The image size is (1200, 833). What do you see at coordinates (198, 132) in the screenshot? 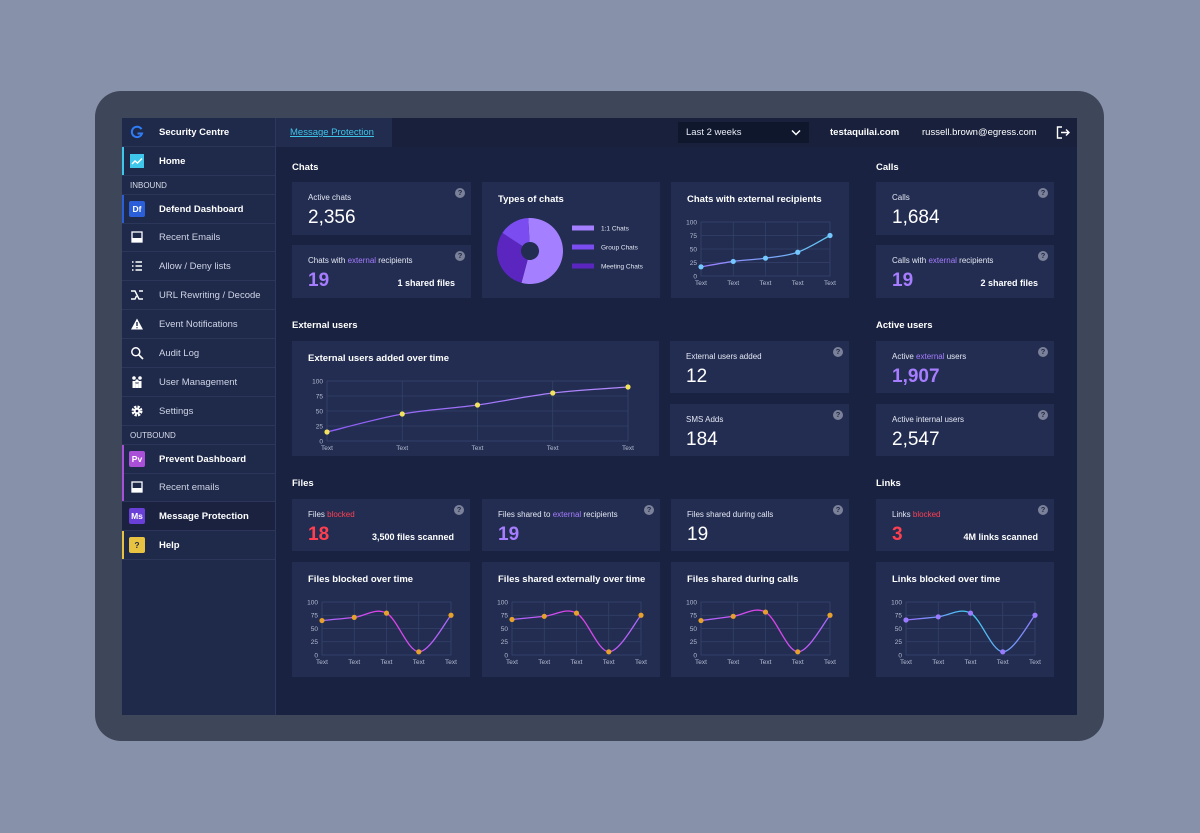
I see `brand: Security Centre` at bounding box center [198, 132].